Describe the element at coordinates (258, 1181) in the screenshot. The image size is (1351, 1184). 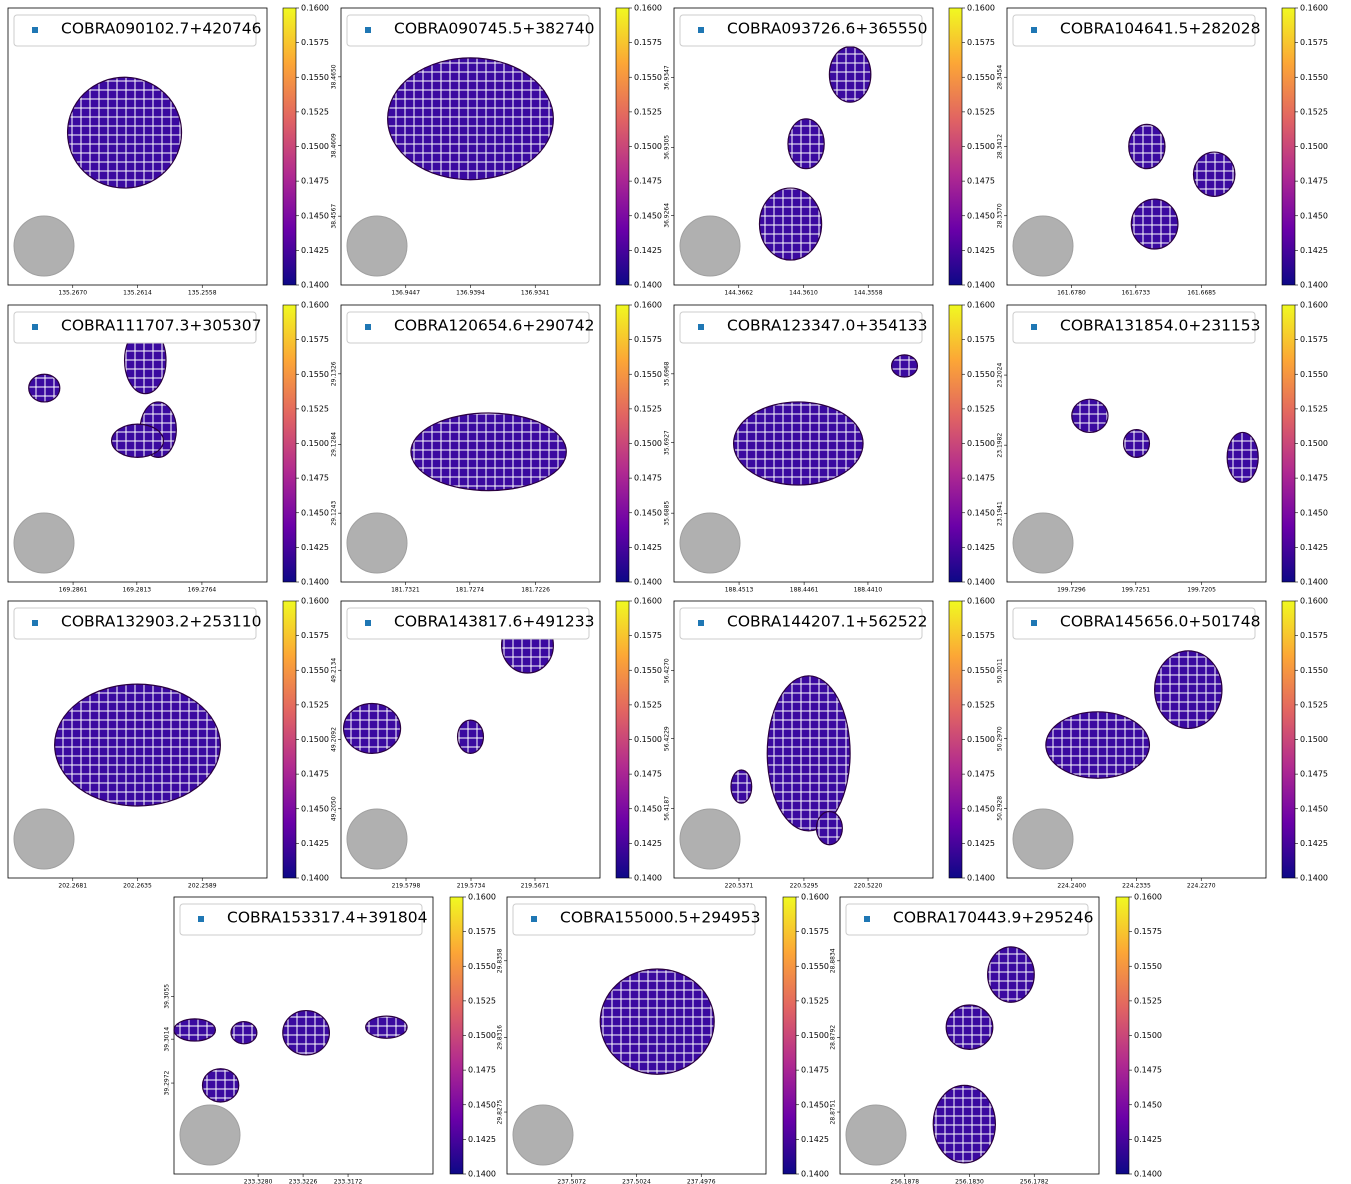
I see `x-tick-label: 233.3280` at that location.